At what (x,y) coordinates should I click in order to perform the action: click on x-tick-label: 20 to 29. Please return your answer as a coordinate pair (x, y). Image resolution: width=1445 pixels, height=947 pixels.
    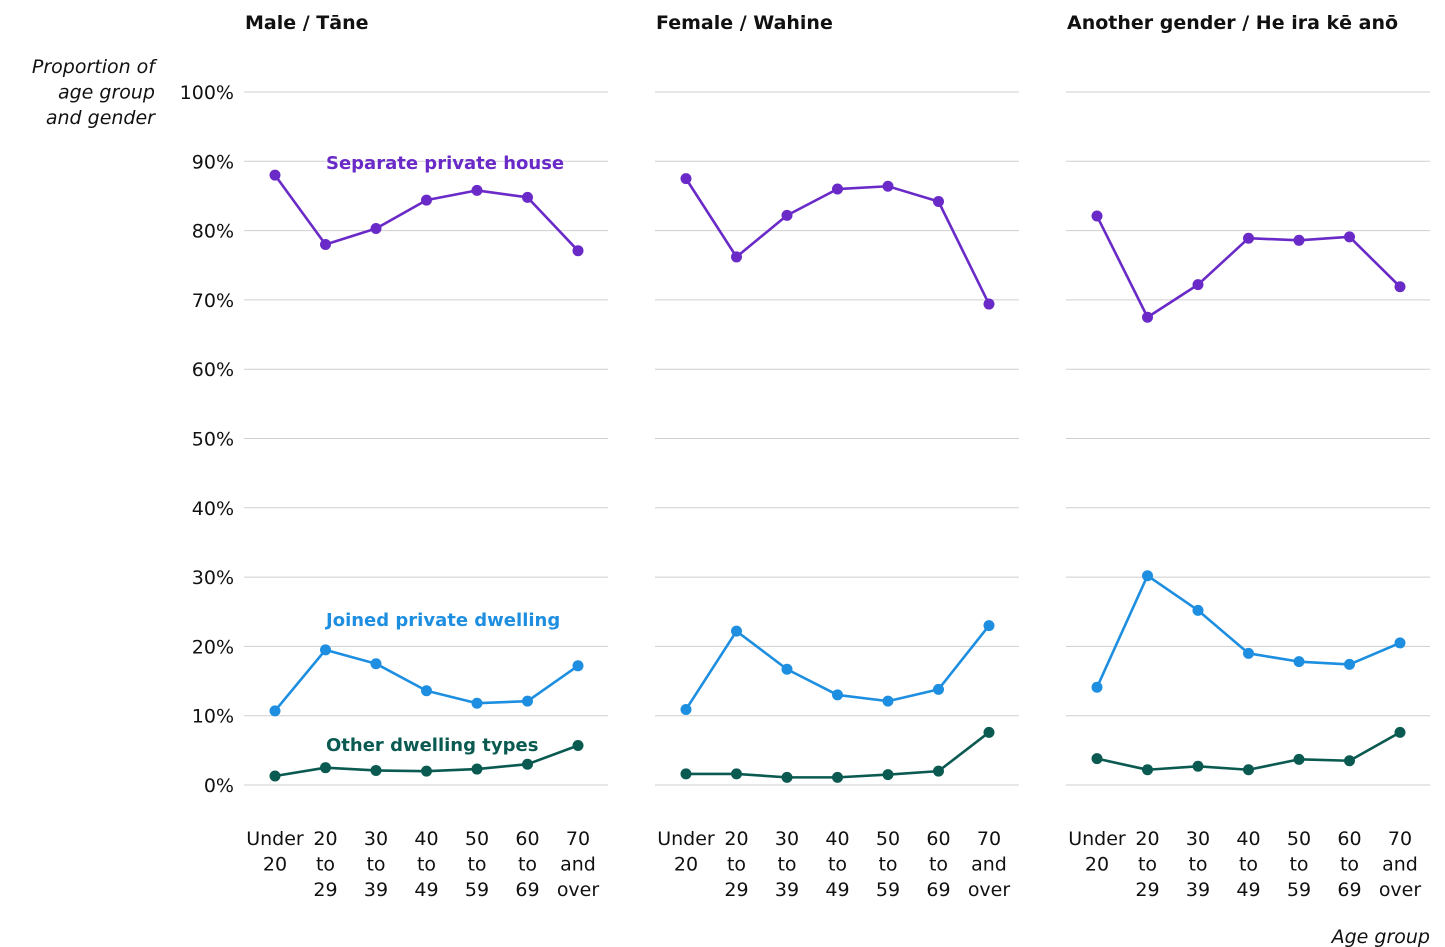
    Looking at the image, I should click on (736, 864).